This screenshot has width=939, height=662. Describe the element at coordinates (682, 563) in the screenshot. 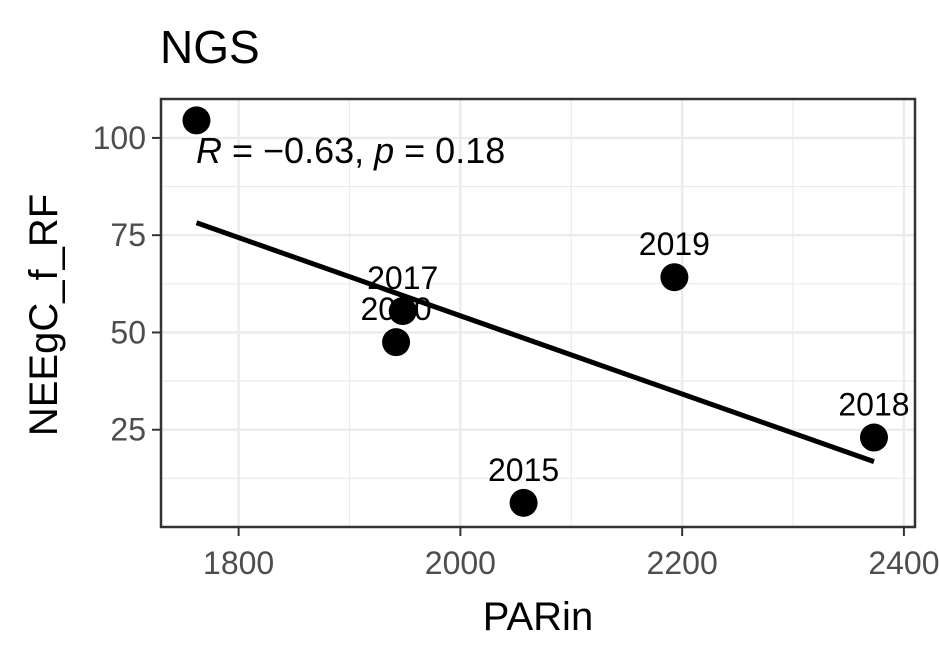

I see `x-tick-label: 2200` at that location.